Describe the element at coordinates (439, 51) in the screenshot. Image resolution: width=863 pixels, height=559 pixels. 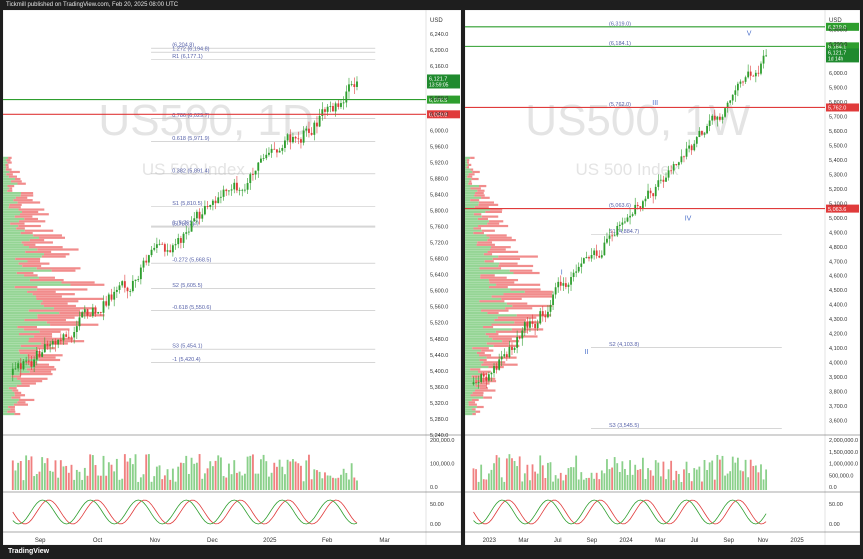
I see `price-tick-label: 6,200.0` at that location.